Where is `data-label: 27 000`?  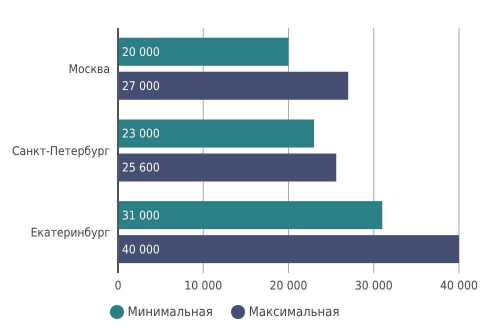 data-label: 27 000 is located at coordinates (141, 86).